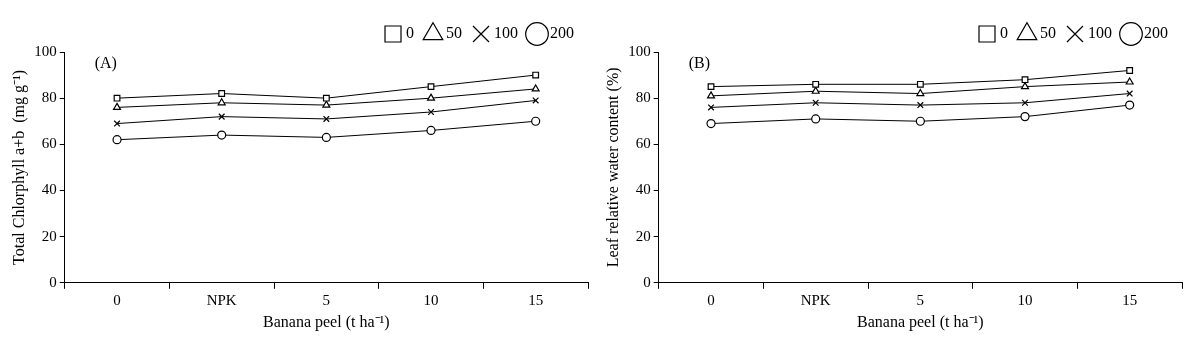 This screenshot has width=1200, height=340. What do you see at coordinates (612, 167) in the screenshot?
I see `y-axis-title: Leaf relative water content (%)` at bounding box center [612, 167].